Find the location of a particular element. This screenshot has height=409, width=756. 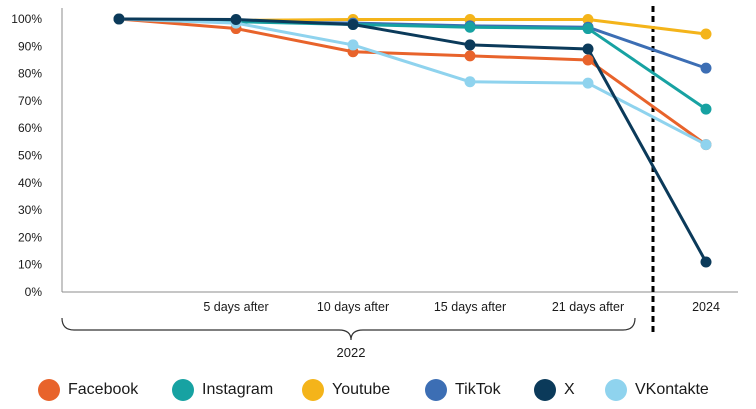

y-tick-label: 60% is located at coordinates (30, 128).